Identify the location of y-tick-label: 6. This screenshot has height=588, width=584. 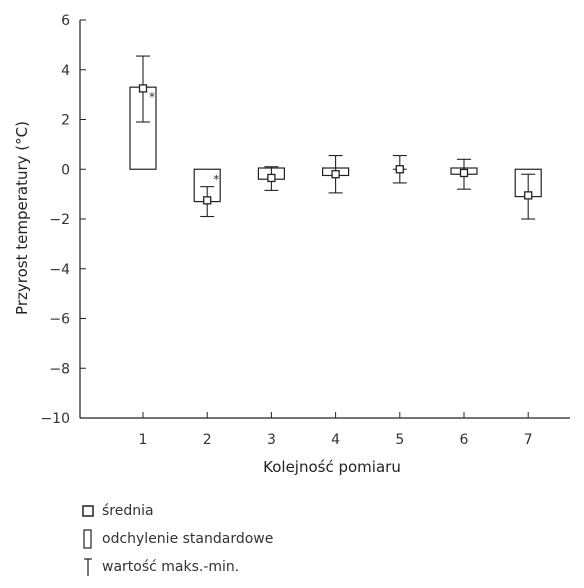
(65, 21).